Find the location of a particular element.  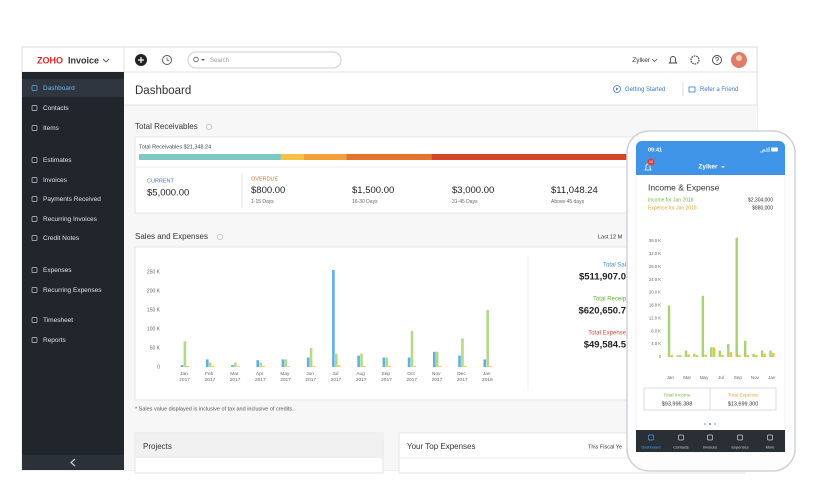

search-box is located at coordinates (264, 60).